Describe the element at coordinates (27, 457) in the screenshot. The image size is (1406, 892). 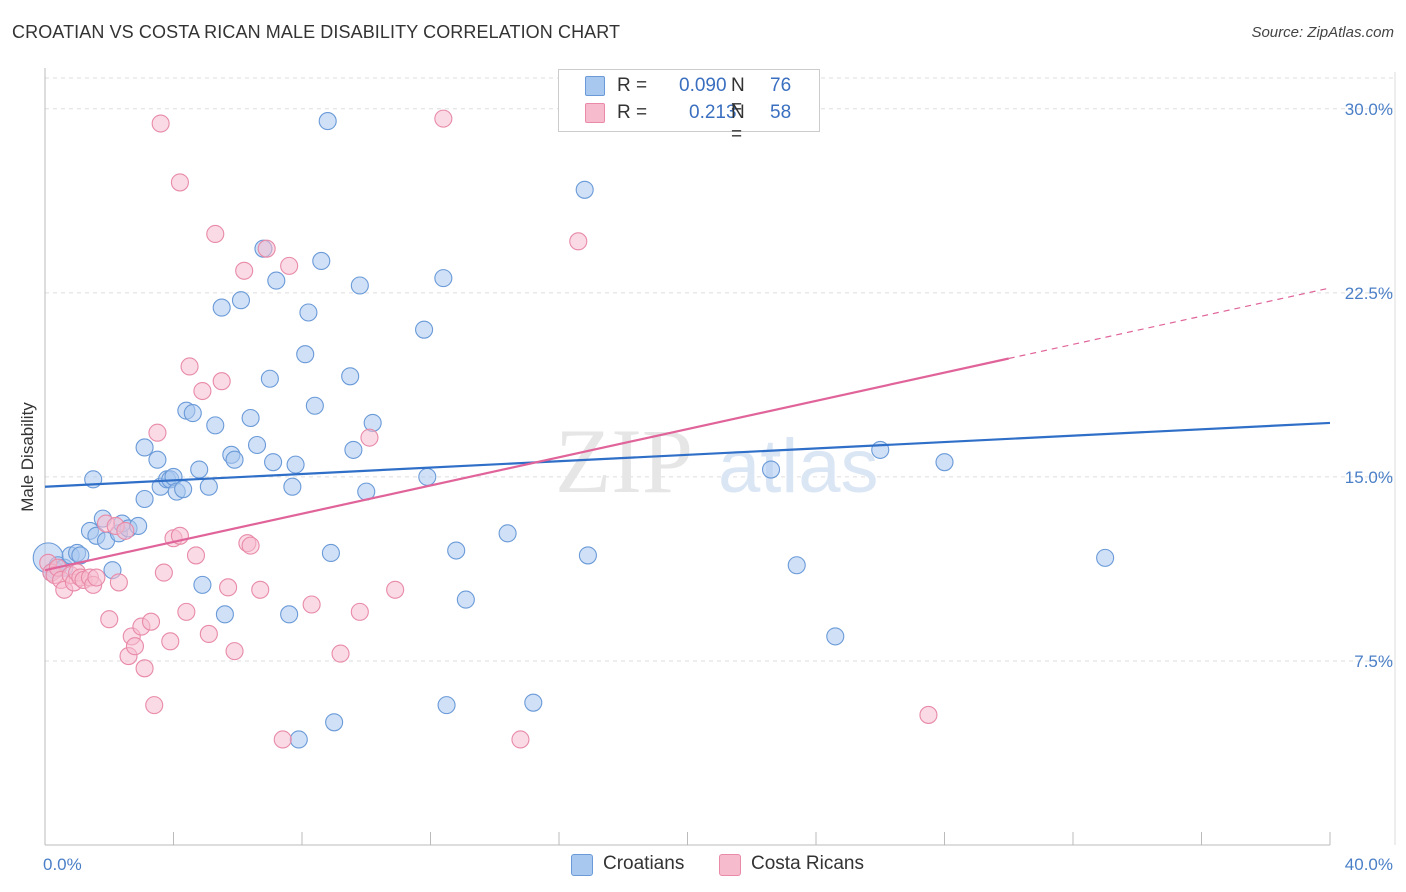
I see `y-axis-title: Male Disability` at that location.